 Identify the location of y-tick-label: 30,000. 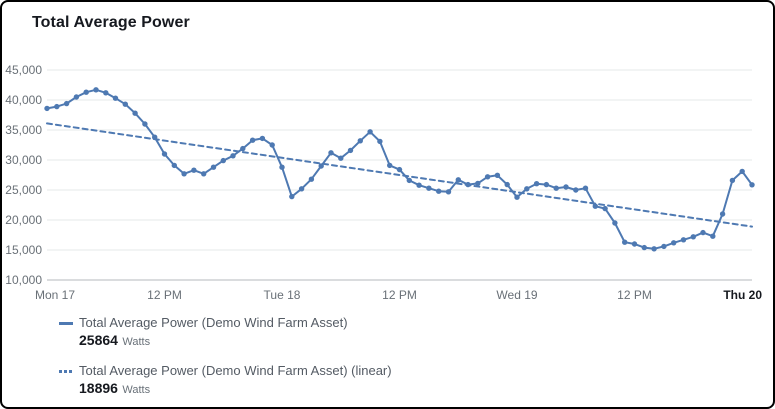
(23, 160).